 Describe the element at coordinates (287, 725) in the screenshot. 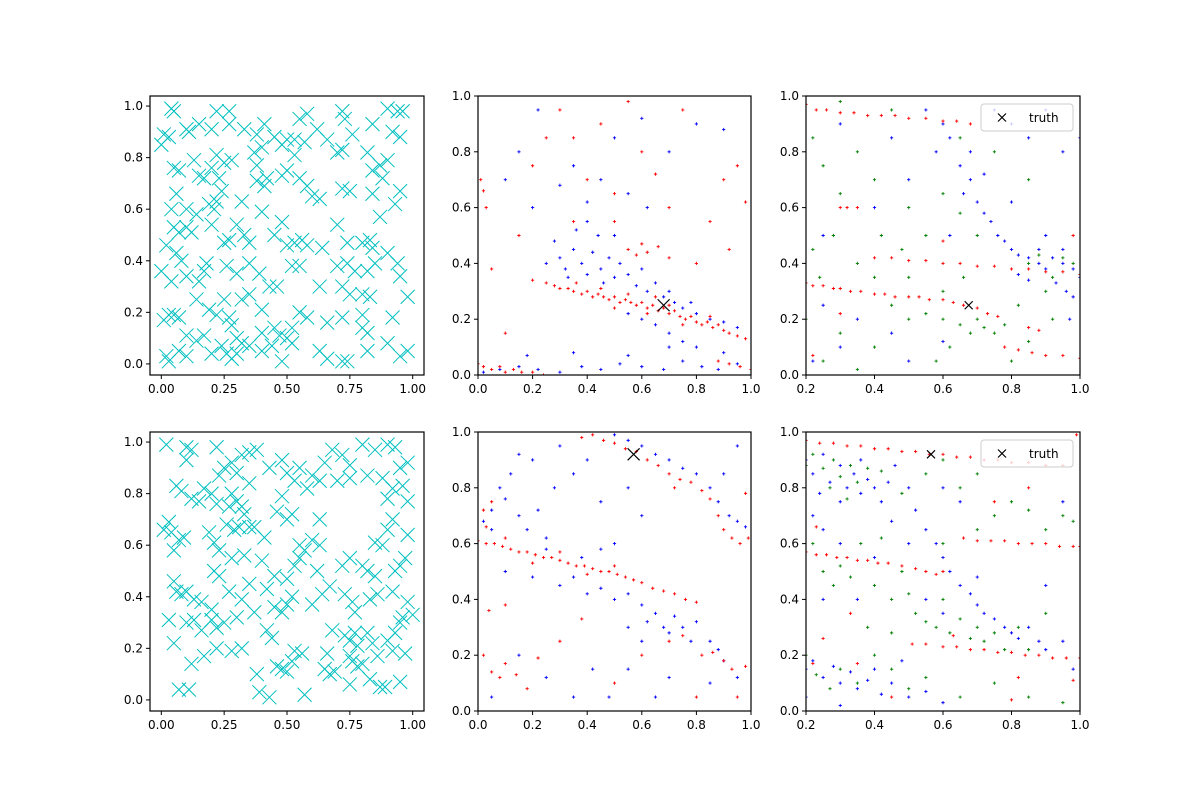

I see `x-tick-label: 0.50` at that location.